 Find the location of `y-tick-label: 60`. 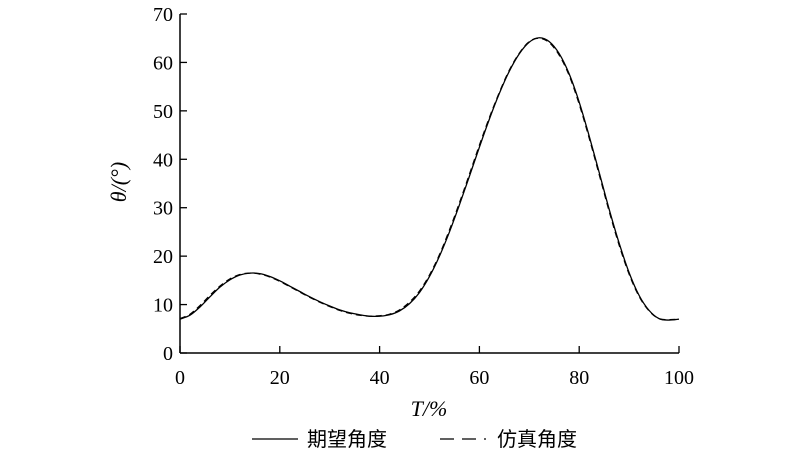

y-tick-label: 60 is located at coordinates (163, 63).